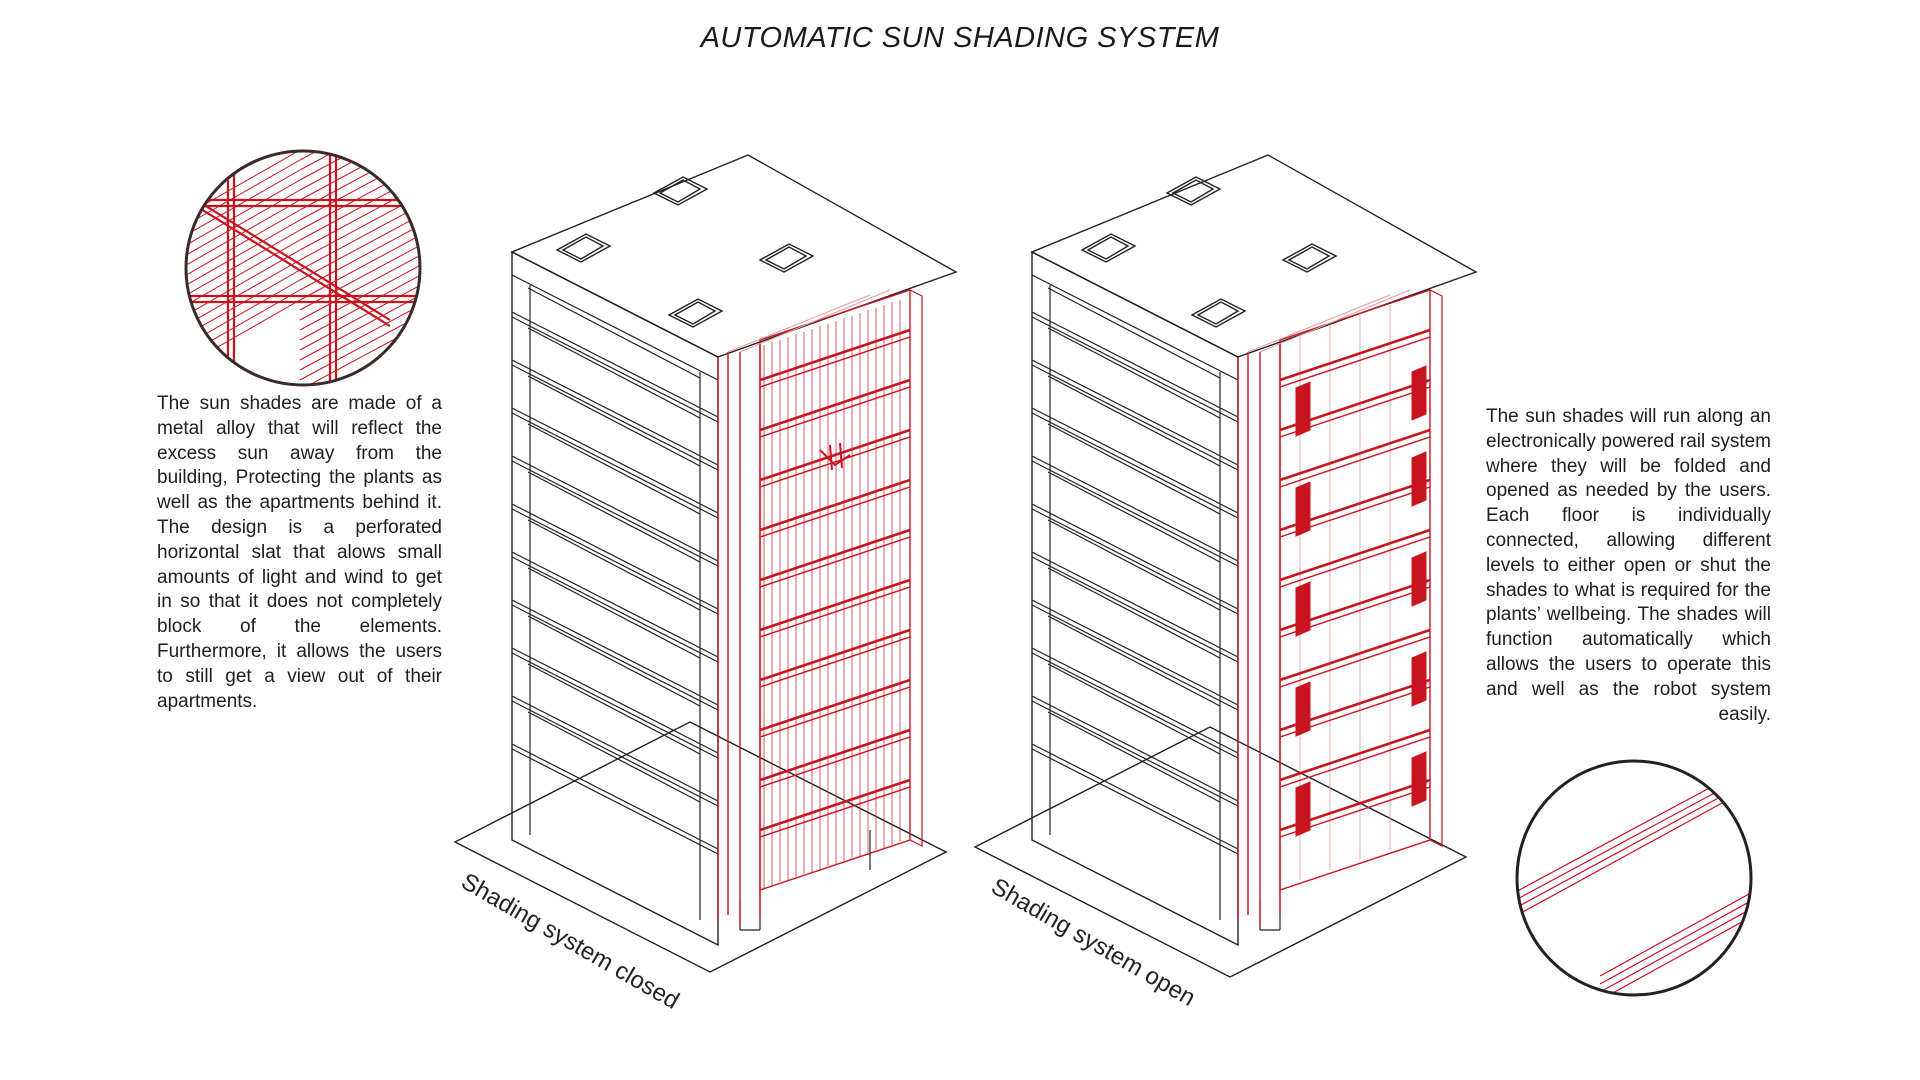 The image size is (1920, 1080). Describe the element at coordinates (960, 38) in the screenshot. I see `page-title: AUTOMATIC SUN SHADING SYSTEM` at that location.